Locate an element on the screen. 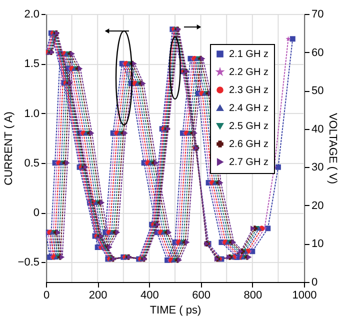 This screenshot has width=350, height=326. y2-tick-label: 20 is located at coordinates (318, 206).